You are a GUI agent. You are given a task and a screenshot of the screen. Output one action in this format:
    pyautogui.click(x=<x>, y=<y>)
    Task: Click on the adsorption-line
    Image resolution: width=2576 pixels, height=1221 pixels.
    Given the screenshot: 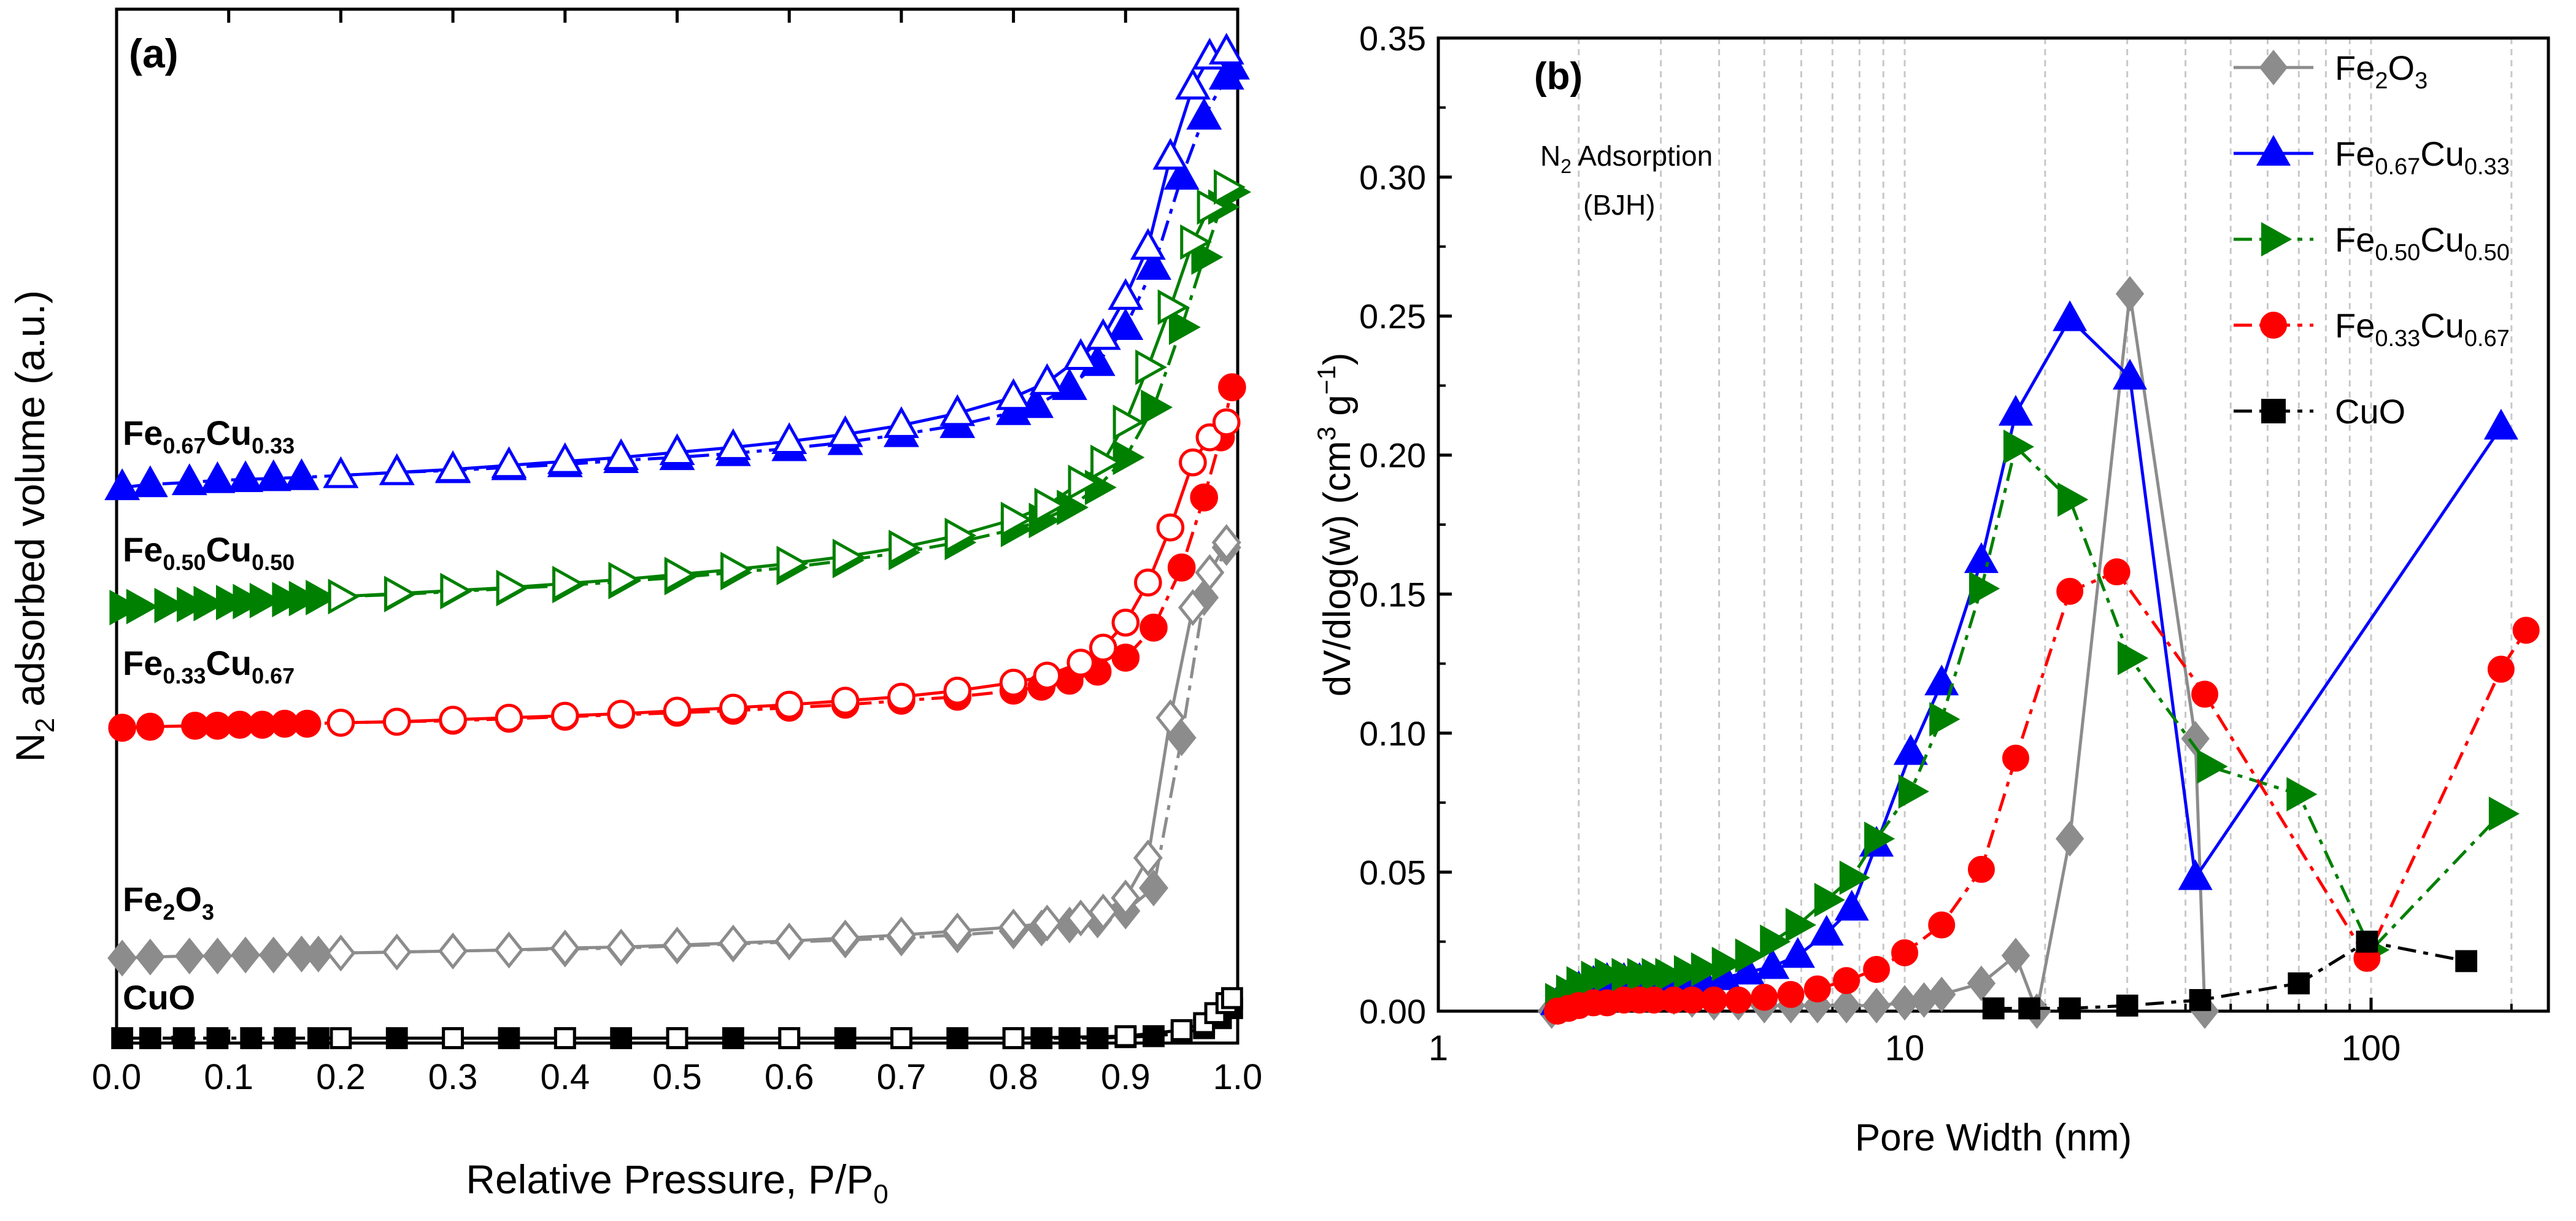 What is the action you would take?
    pyautogui.click(x=675, y=753)
    